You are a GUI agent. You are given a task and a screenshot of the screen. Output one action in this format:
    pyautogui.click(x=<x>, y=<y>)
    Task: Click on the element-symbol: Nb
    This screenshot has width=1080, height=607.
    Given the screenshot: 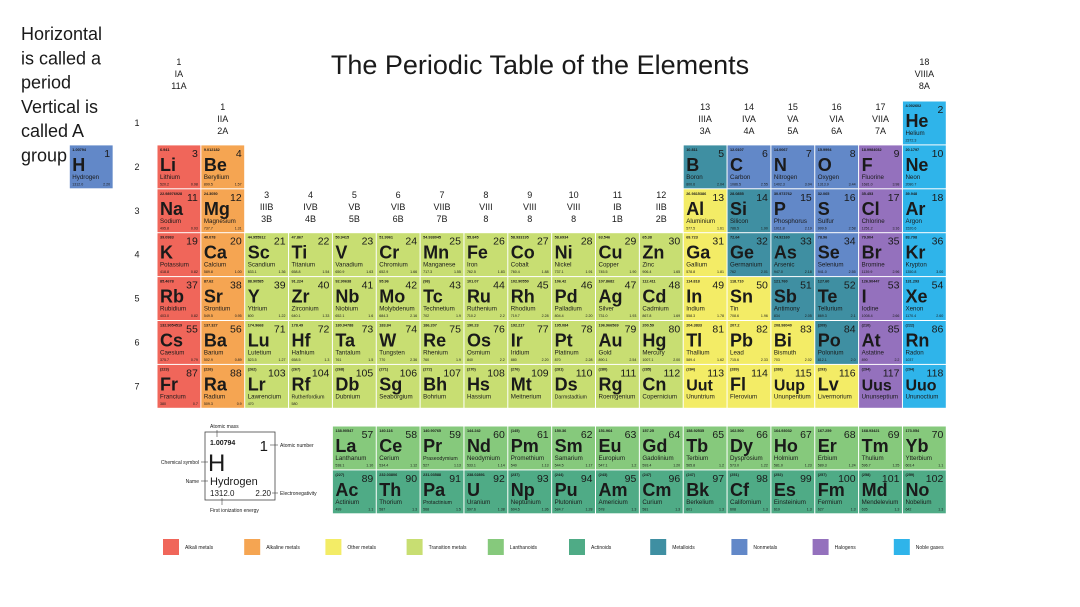 What is the action you would take?
    pyautogui.click(x=347, y=297)
    